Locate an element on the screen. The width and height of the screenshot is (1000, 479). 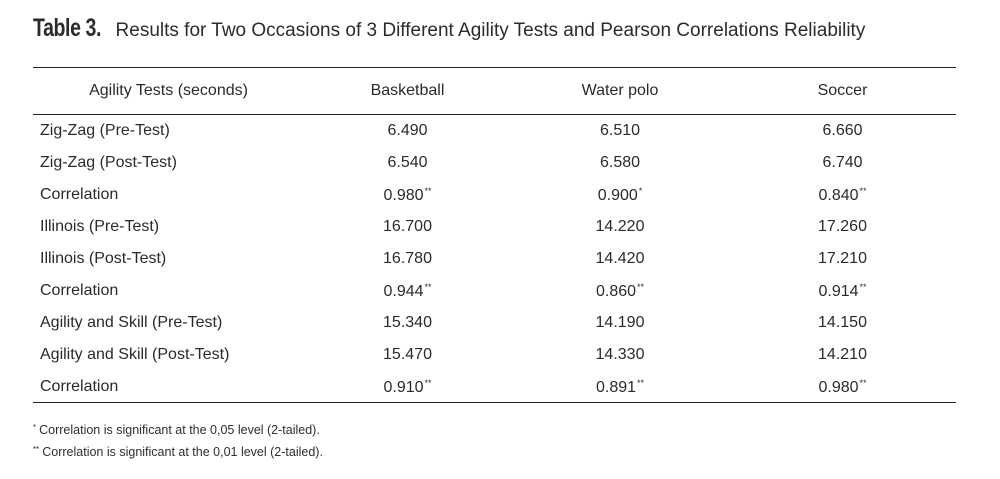
row-label: Zig-Zag (Pre-Test) is located at coordinates (105, 130).